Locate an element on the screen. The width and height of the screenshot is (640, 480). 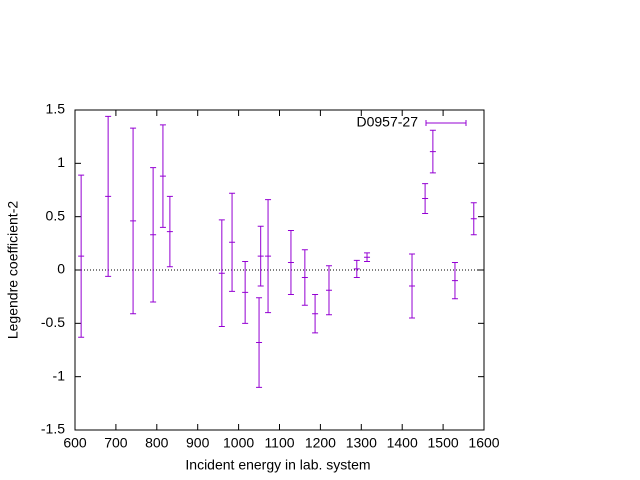
y-tick-label: -0.5 is located at coordinates (53, 322).